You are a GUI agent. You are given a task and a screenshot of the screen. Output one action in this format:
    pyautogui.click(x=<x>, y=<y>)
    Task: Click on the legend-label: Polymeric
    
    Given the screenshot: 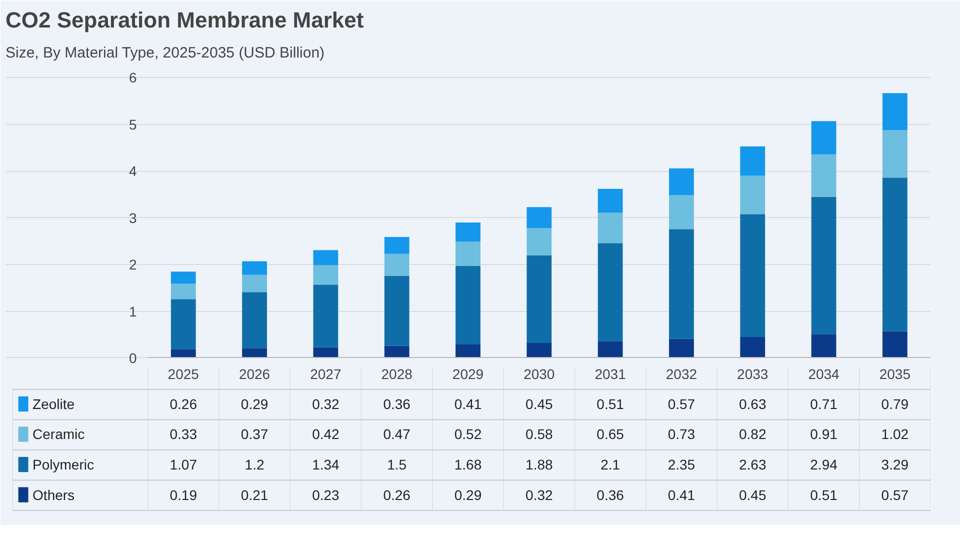 What is the action you would take?
    pyautogui.click(x=63, y=464)
    